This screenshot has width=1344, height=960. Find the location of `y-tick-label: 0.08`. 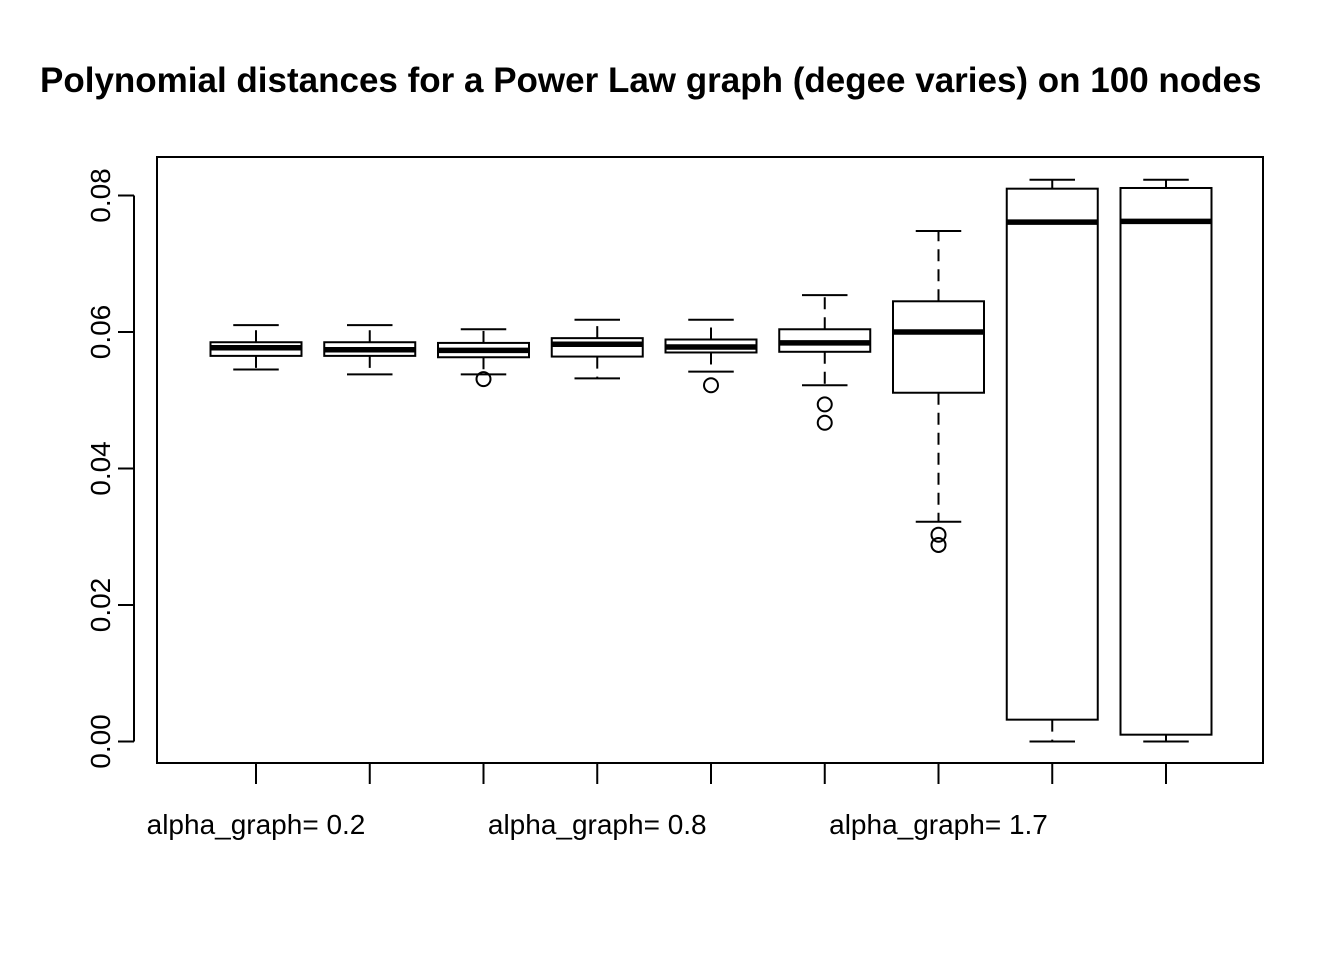

y-tick-label: 0.08 is located at coordinates (100, 195).